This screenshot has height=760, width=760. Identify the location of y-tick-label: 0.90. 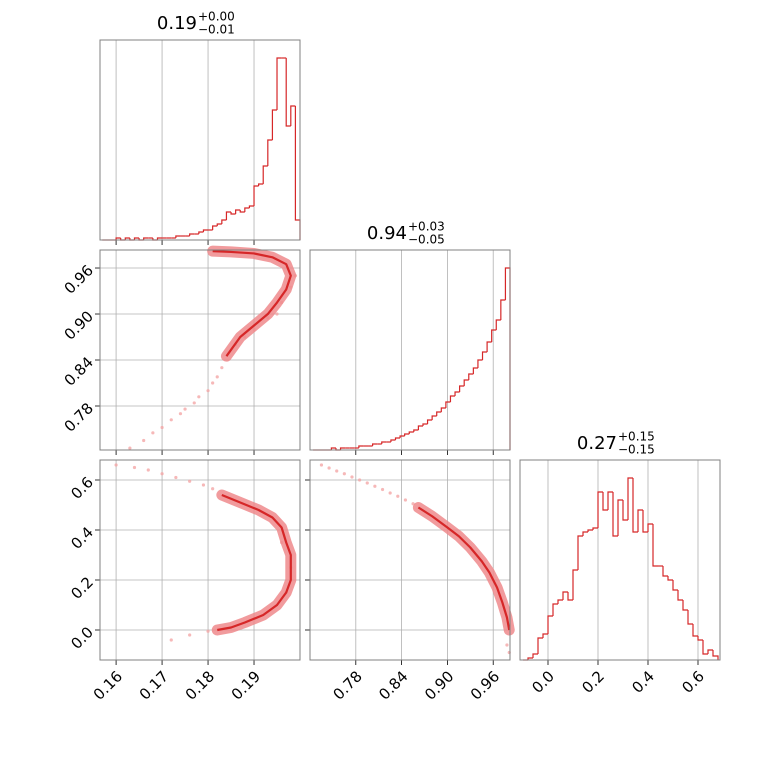
(79, 325).